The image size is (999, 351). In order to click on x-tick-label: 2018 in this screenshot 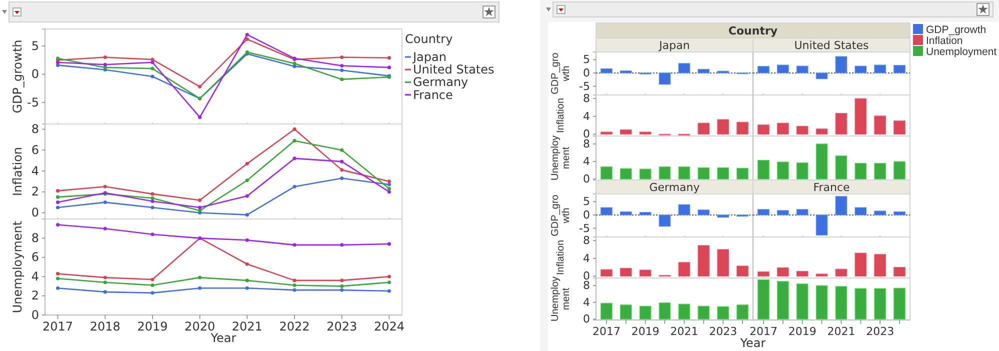, I will do `click(105, 327)`.